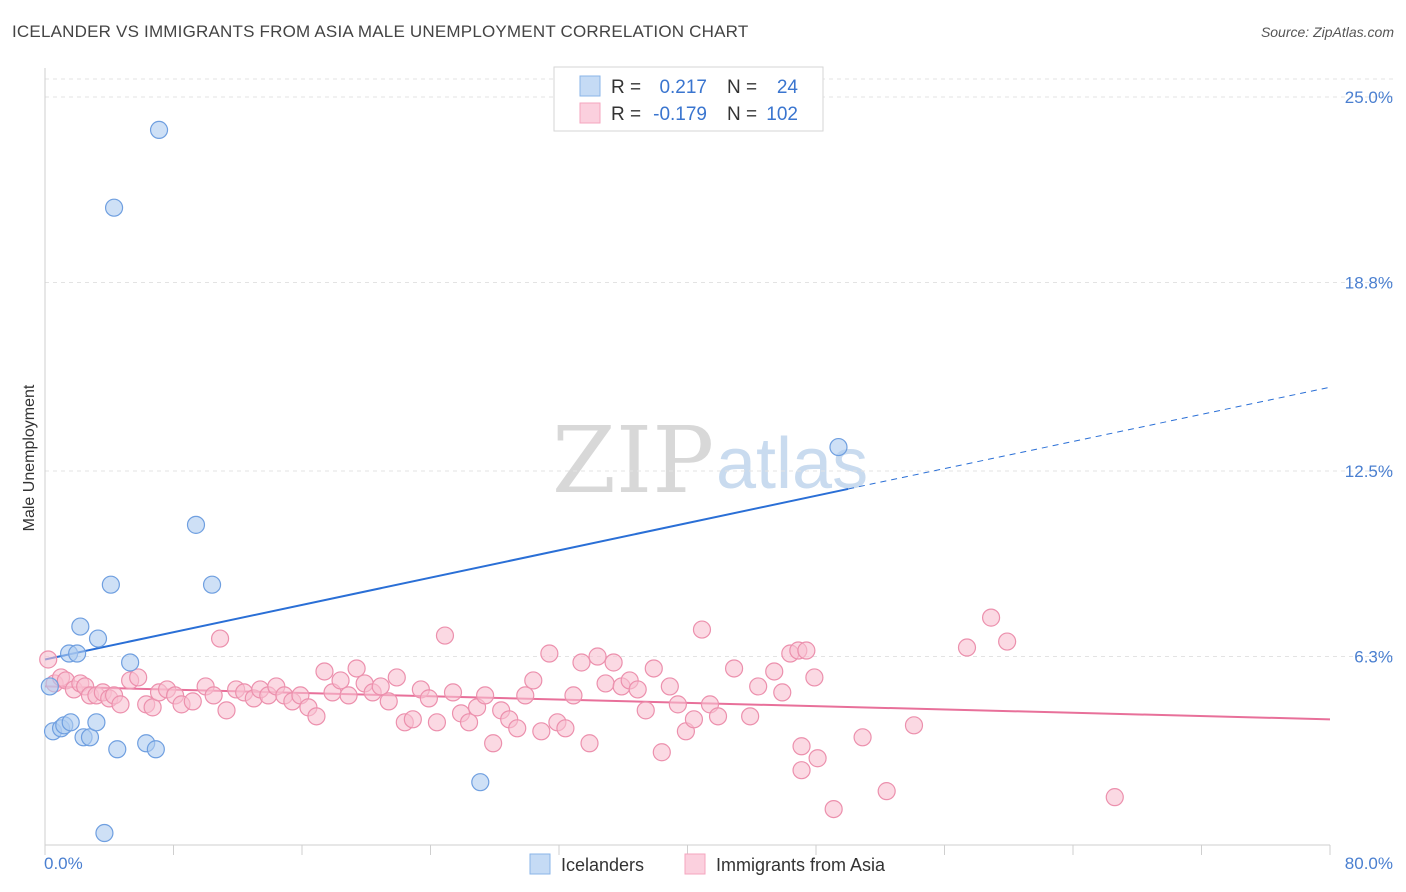 The width and height of the screenshot is (1406, 892). I want to click on y-tick-label: 6.3%, so click(1373, 657).